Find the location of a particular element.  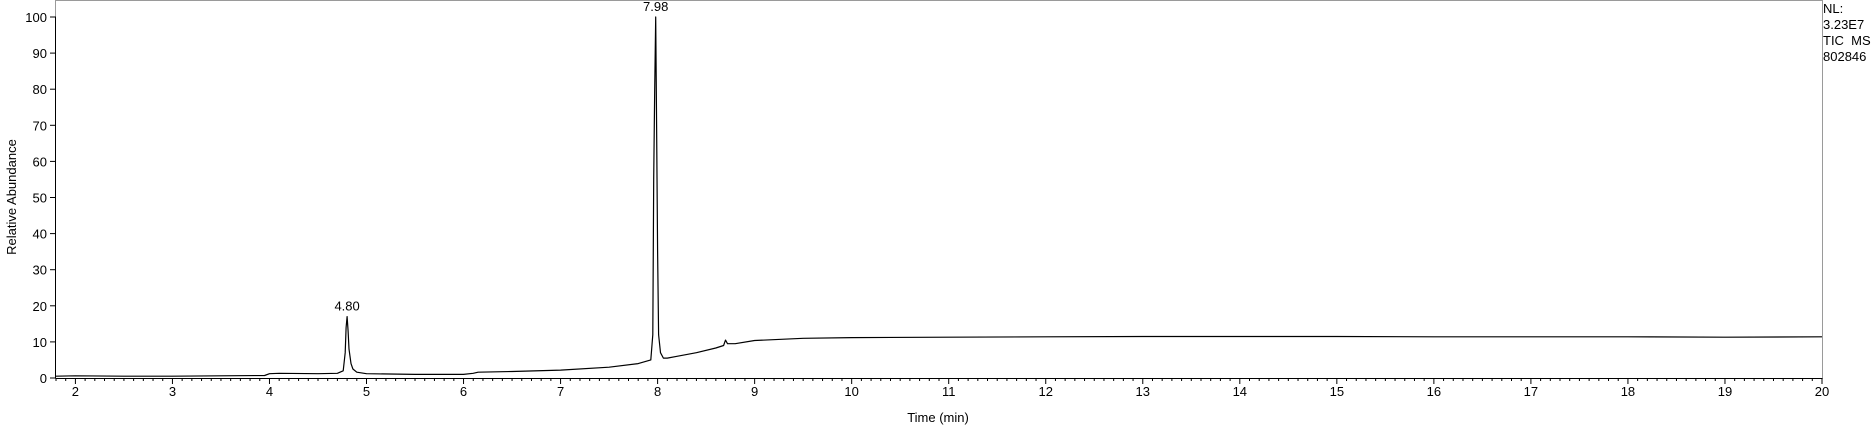

x-tick-label: 10 is located at coordinates (851, 391).